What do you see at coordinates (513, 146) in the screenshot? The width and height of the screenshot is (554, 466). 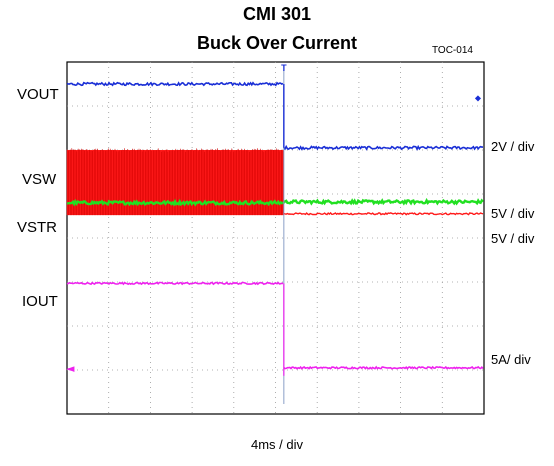 I see `vout-scale-label: 2V / div` at bounding box center [513, 146].